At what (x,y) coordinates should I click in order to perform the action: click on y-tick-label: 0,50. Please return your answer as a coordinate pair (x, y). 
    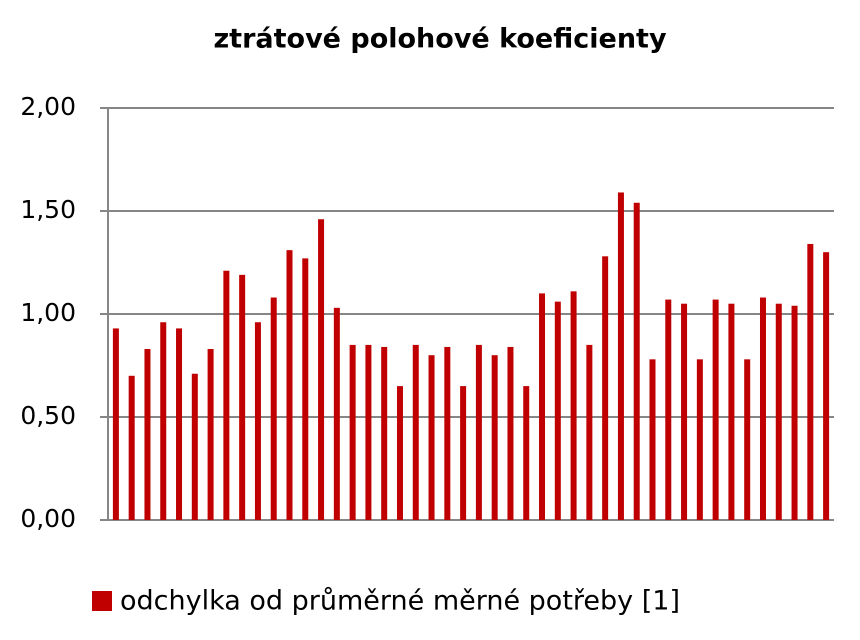
    Looking at the image, I should click on (48, 415).